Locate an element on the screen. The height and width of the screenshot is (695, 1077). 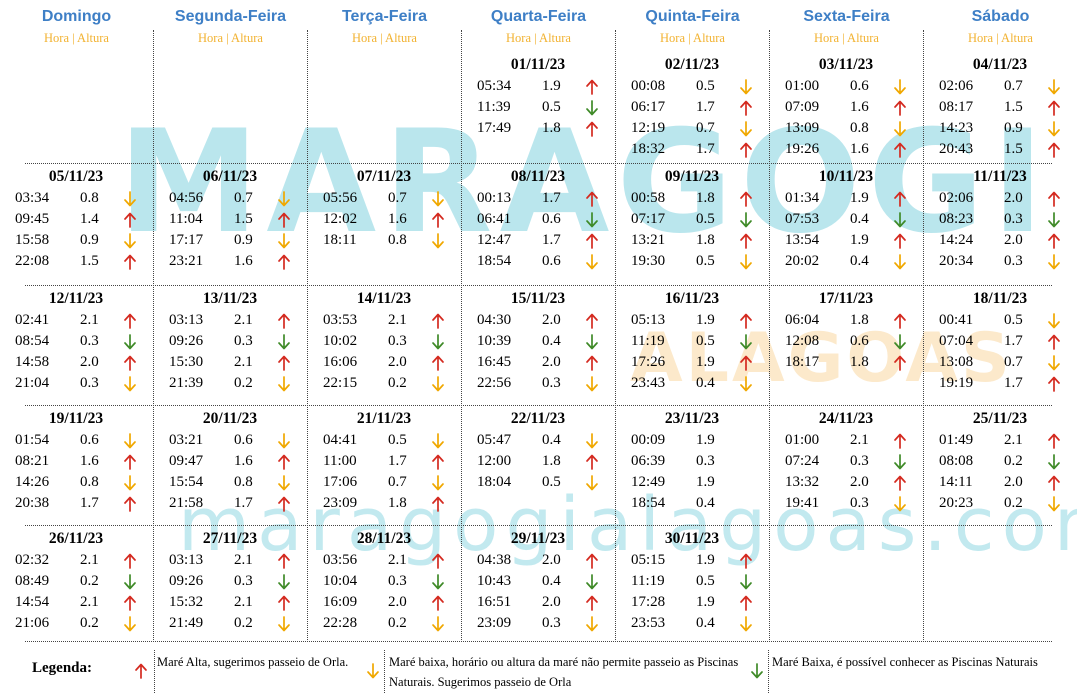
tide-row: 12:00 1.8 is located at coordinates (538, 461).